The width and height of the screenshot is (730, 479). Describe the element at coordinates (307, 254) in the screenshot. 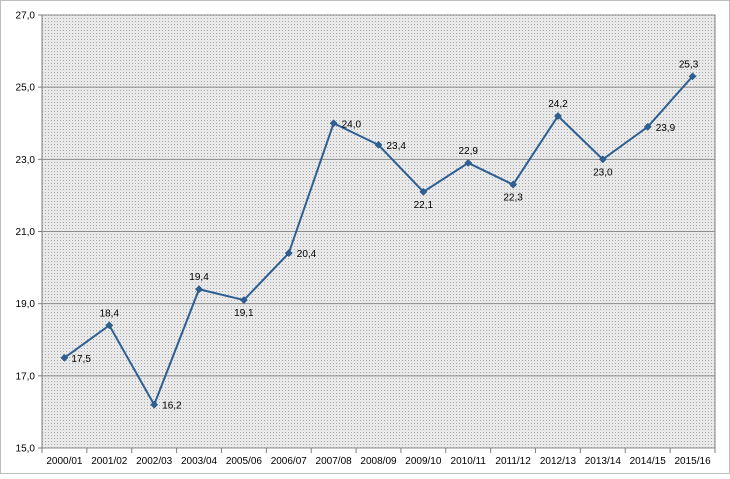

I see `data-label: 20,4` at that location.